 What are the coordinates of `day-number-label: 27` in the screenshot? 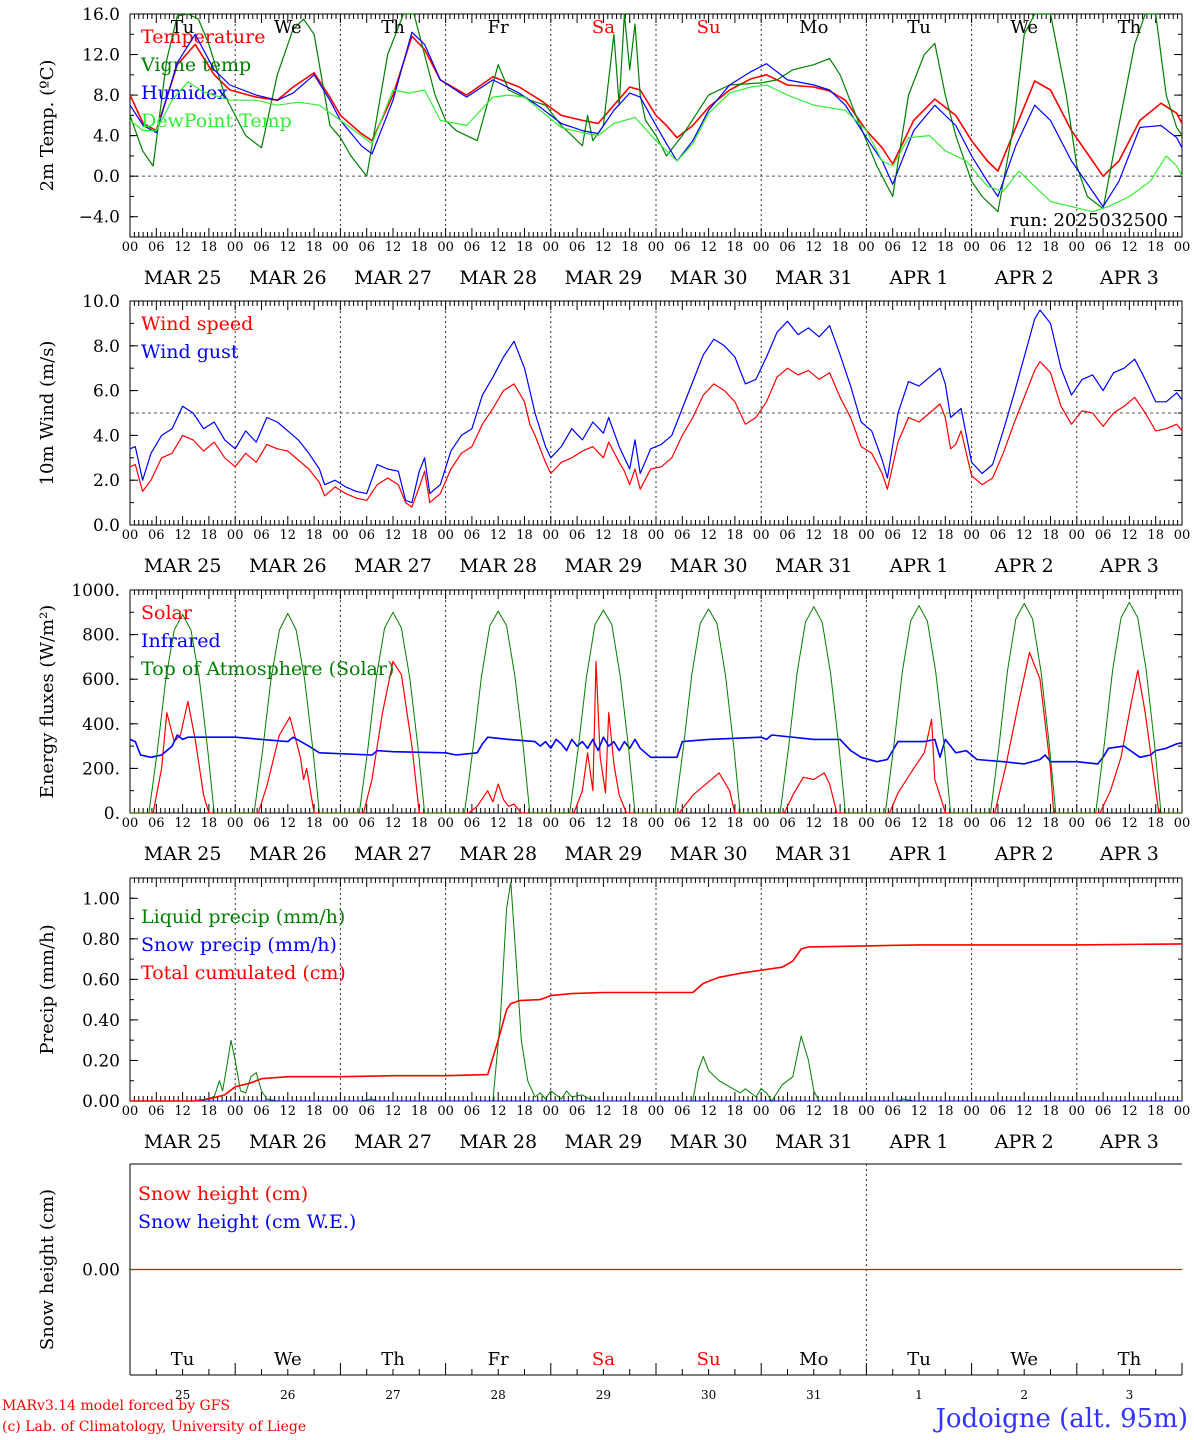 It's located at (392, 1394).